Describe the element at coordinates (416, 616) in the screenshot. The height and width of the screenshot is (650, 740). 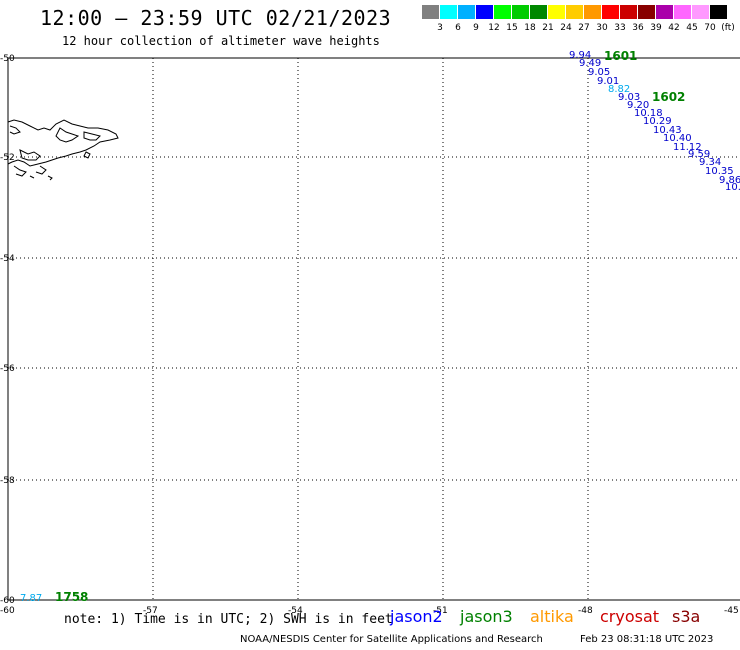
I see `satellite-name: jason2` at that location.